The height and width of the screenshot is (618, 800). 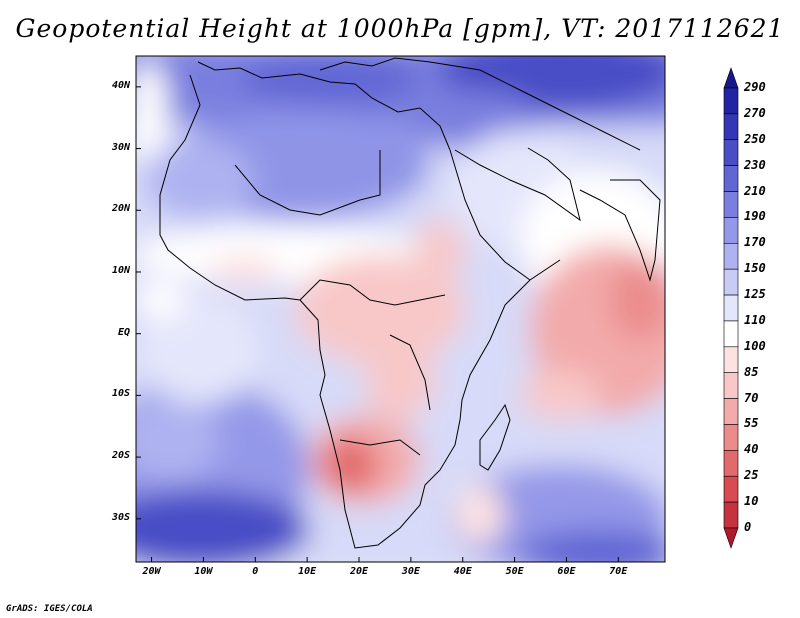 I want to click on credit-text: GrADS: IGES/COLA, so click(x=49, y=609).